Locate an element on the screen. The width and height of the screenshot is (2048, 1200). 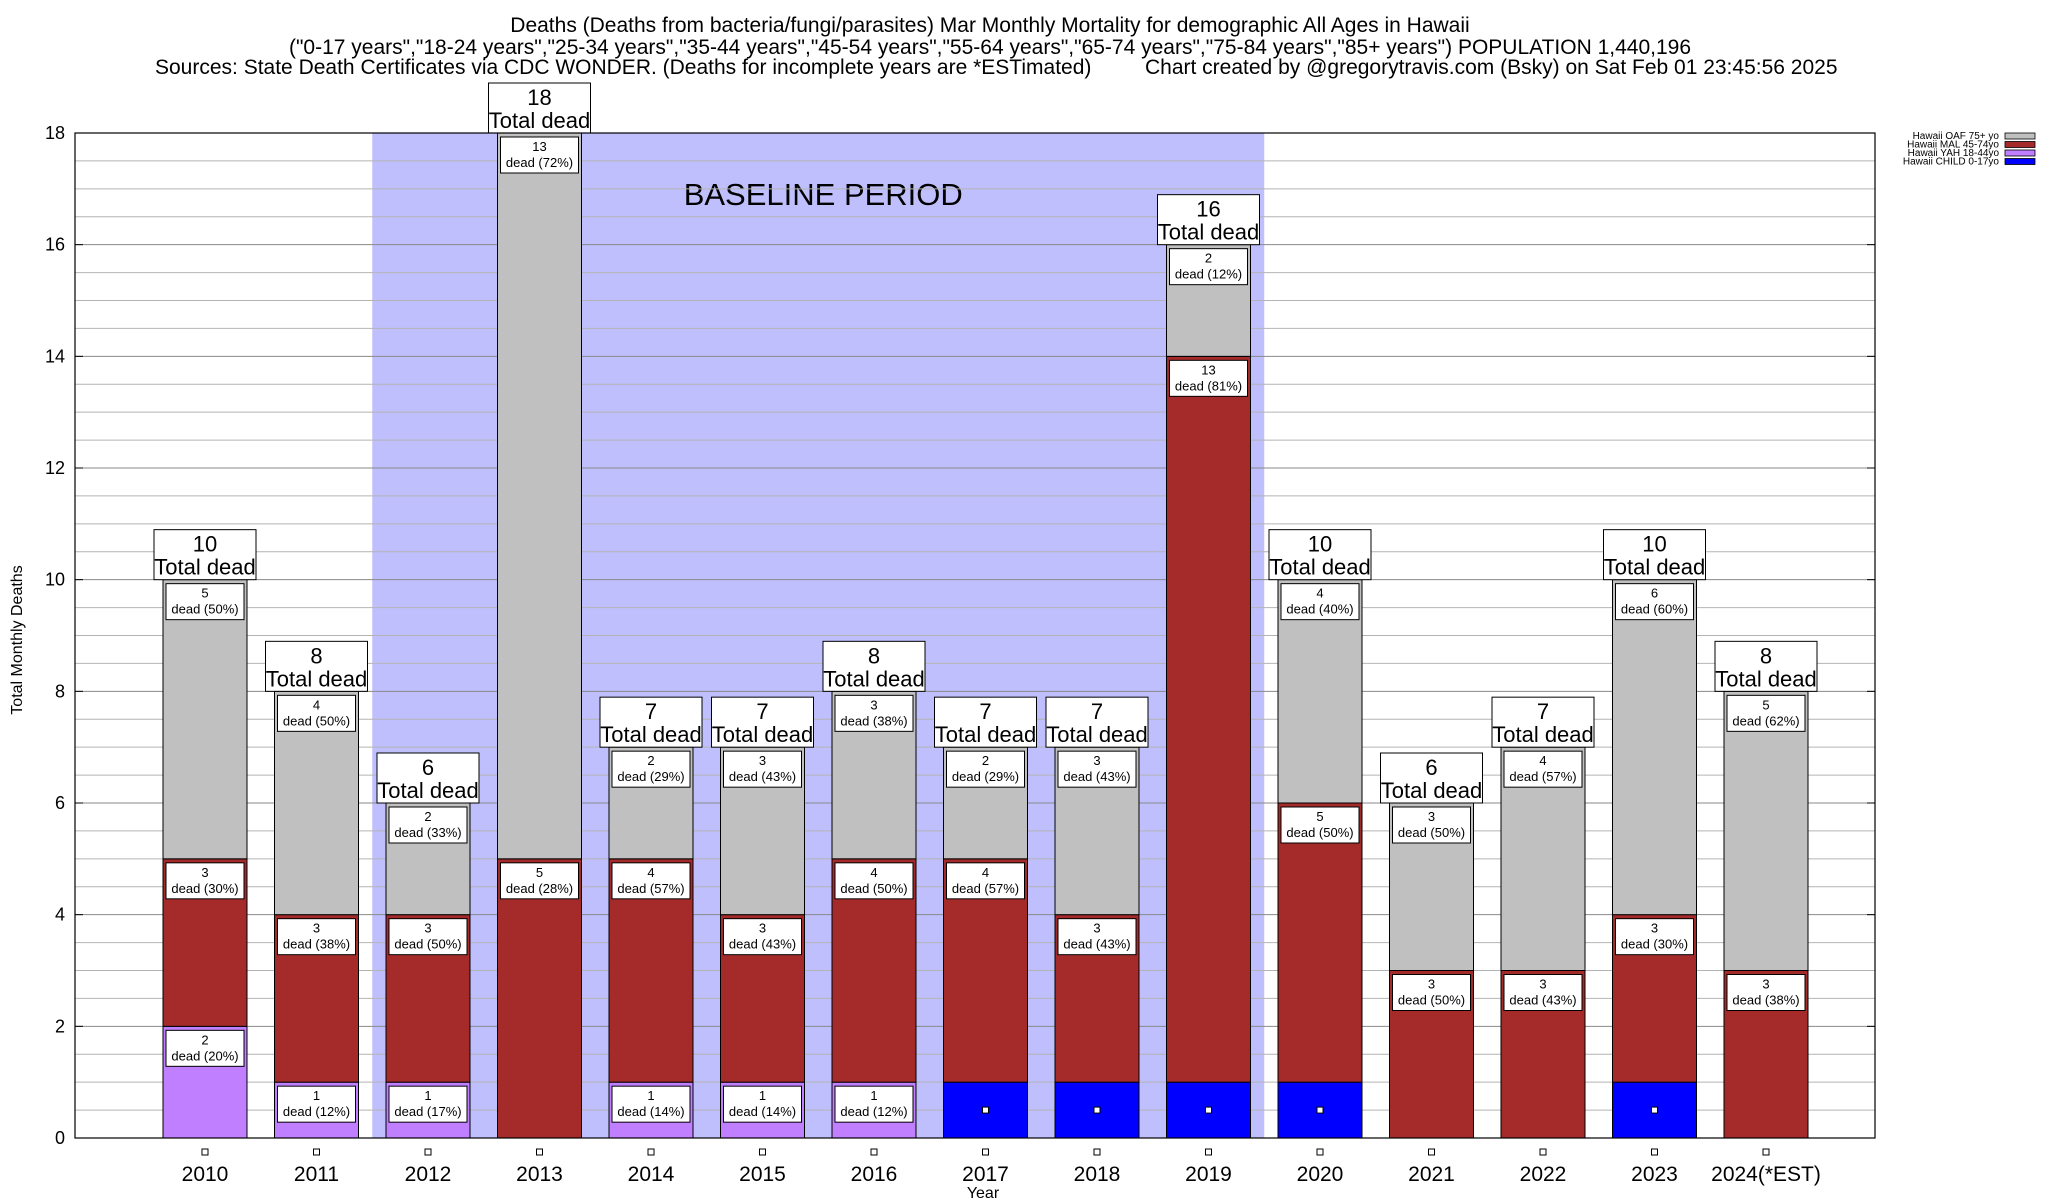
x-axis-title: Year is located at coordinates (983, 1192).